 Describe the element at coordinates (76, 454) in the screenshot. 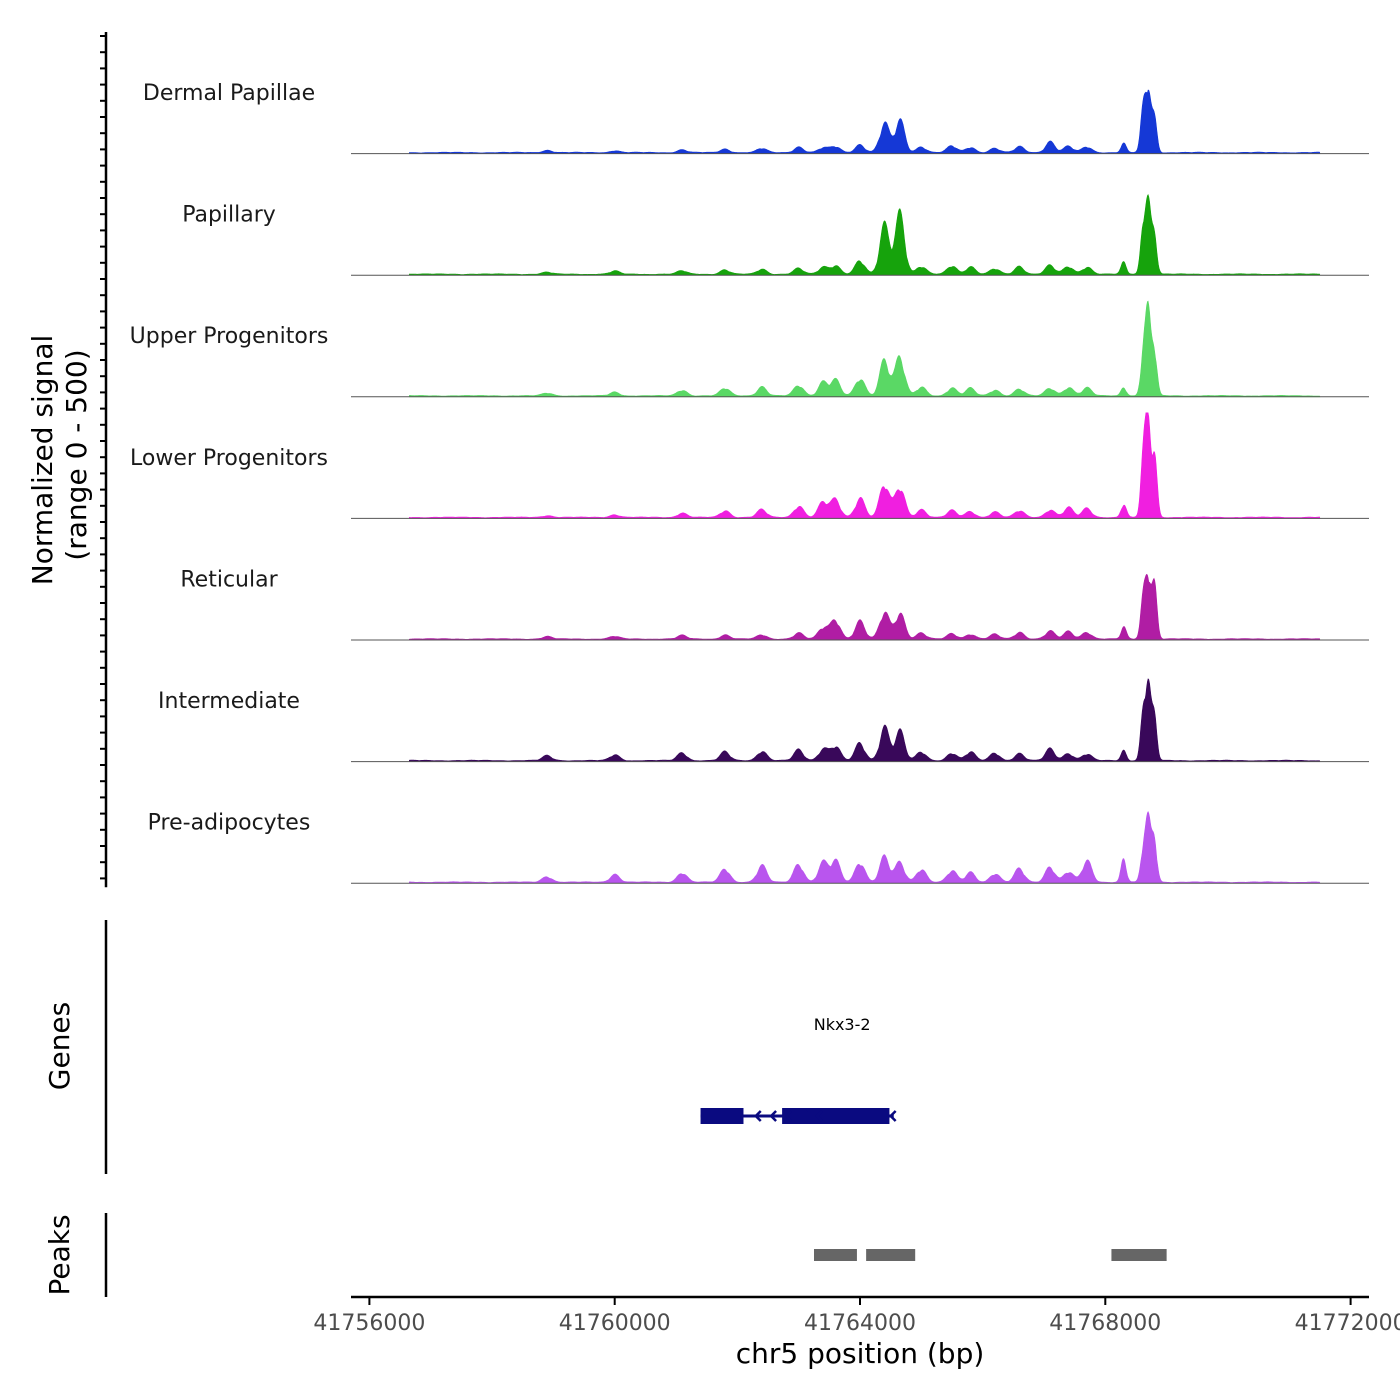

I see `y-axis-subtitle: (range 0 - 500)` at that location.